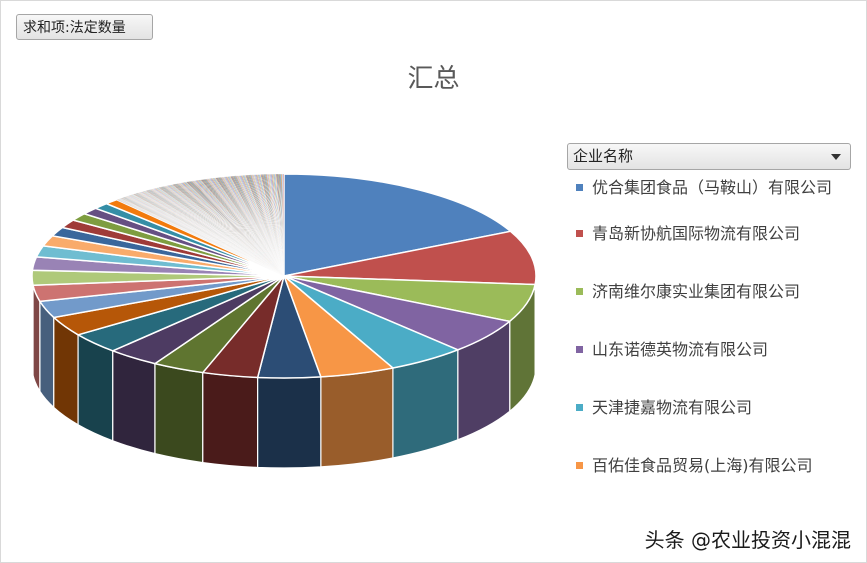 The image size is (867, 563). What do you see at coordinates (696, 233) in the screenshot?
I see `legend-label: 青岛新协航国际物流有限公司` at bounding box center [696, 233].